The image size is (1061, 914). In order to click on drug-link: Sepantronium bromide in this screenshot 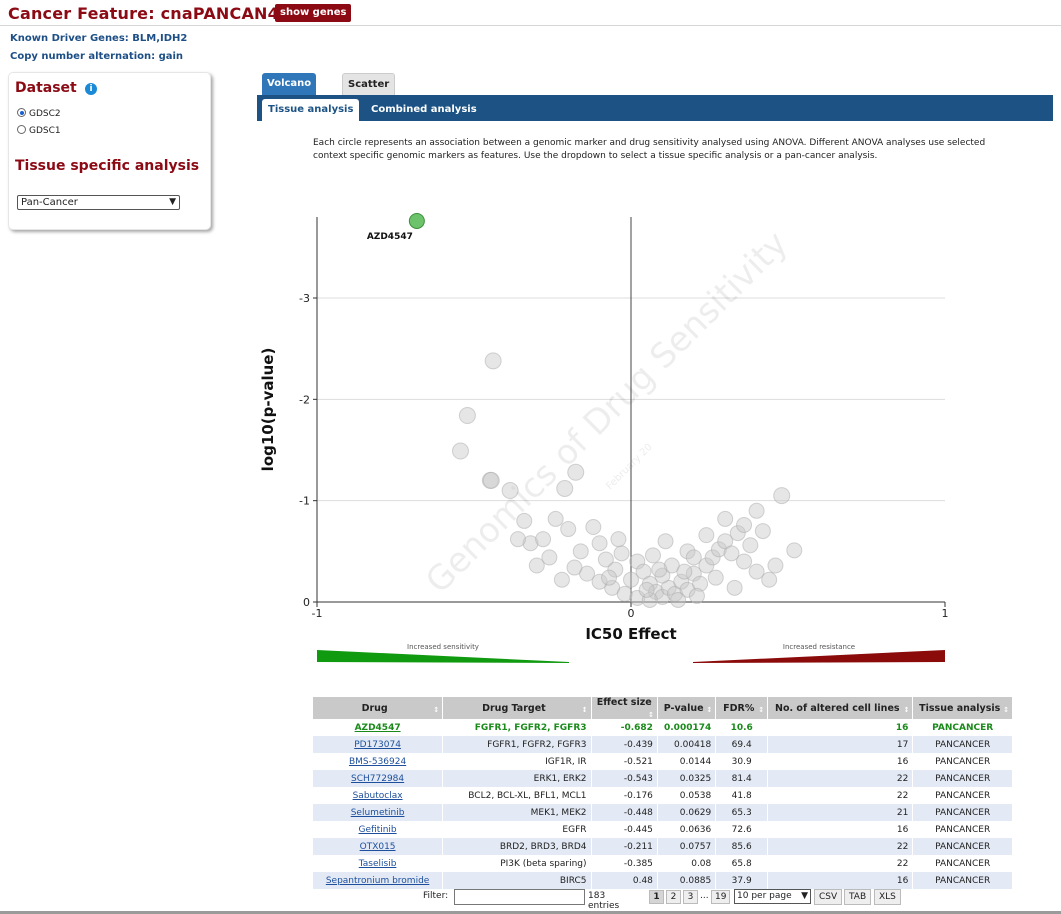, I will do `click(377, 880)`.